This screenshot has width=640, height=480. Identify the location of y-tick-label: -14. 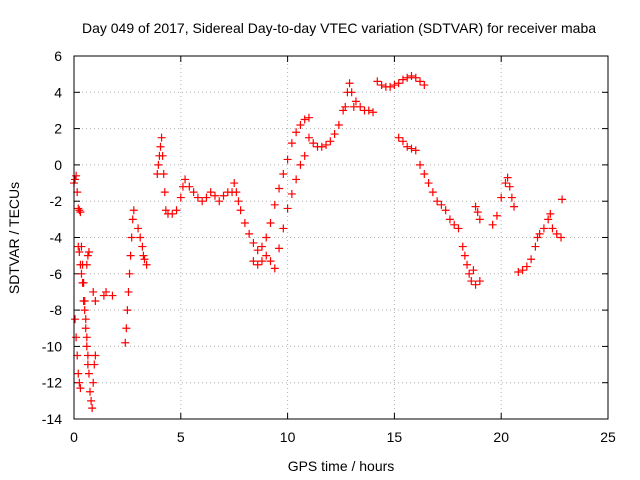
(52, 419).